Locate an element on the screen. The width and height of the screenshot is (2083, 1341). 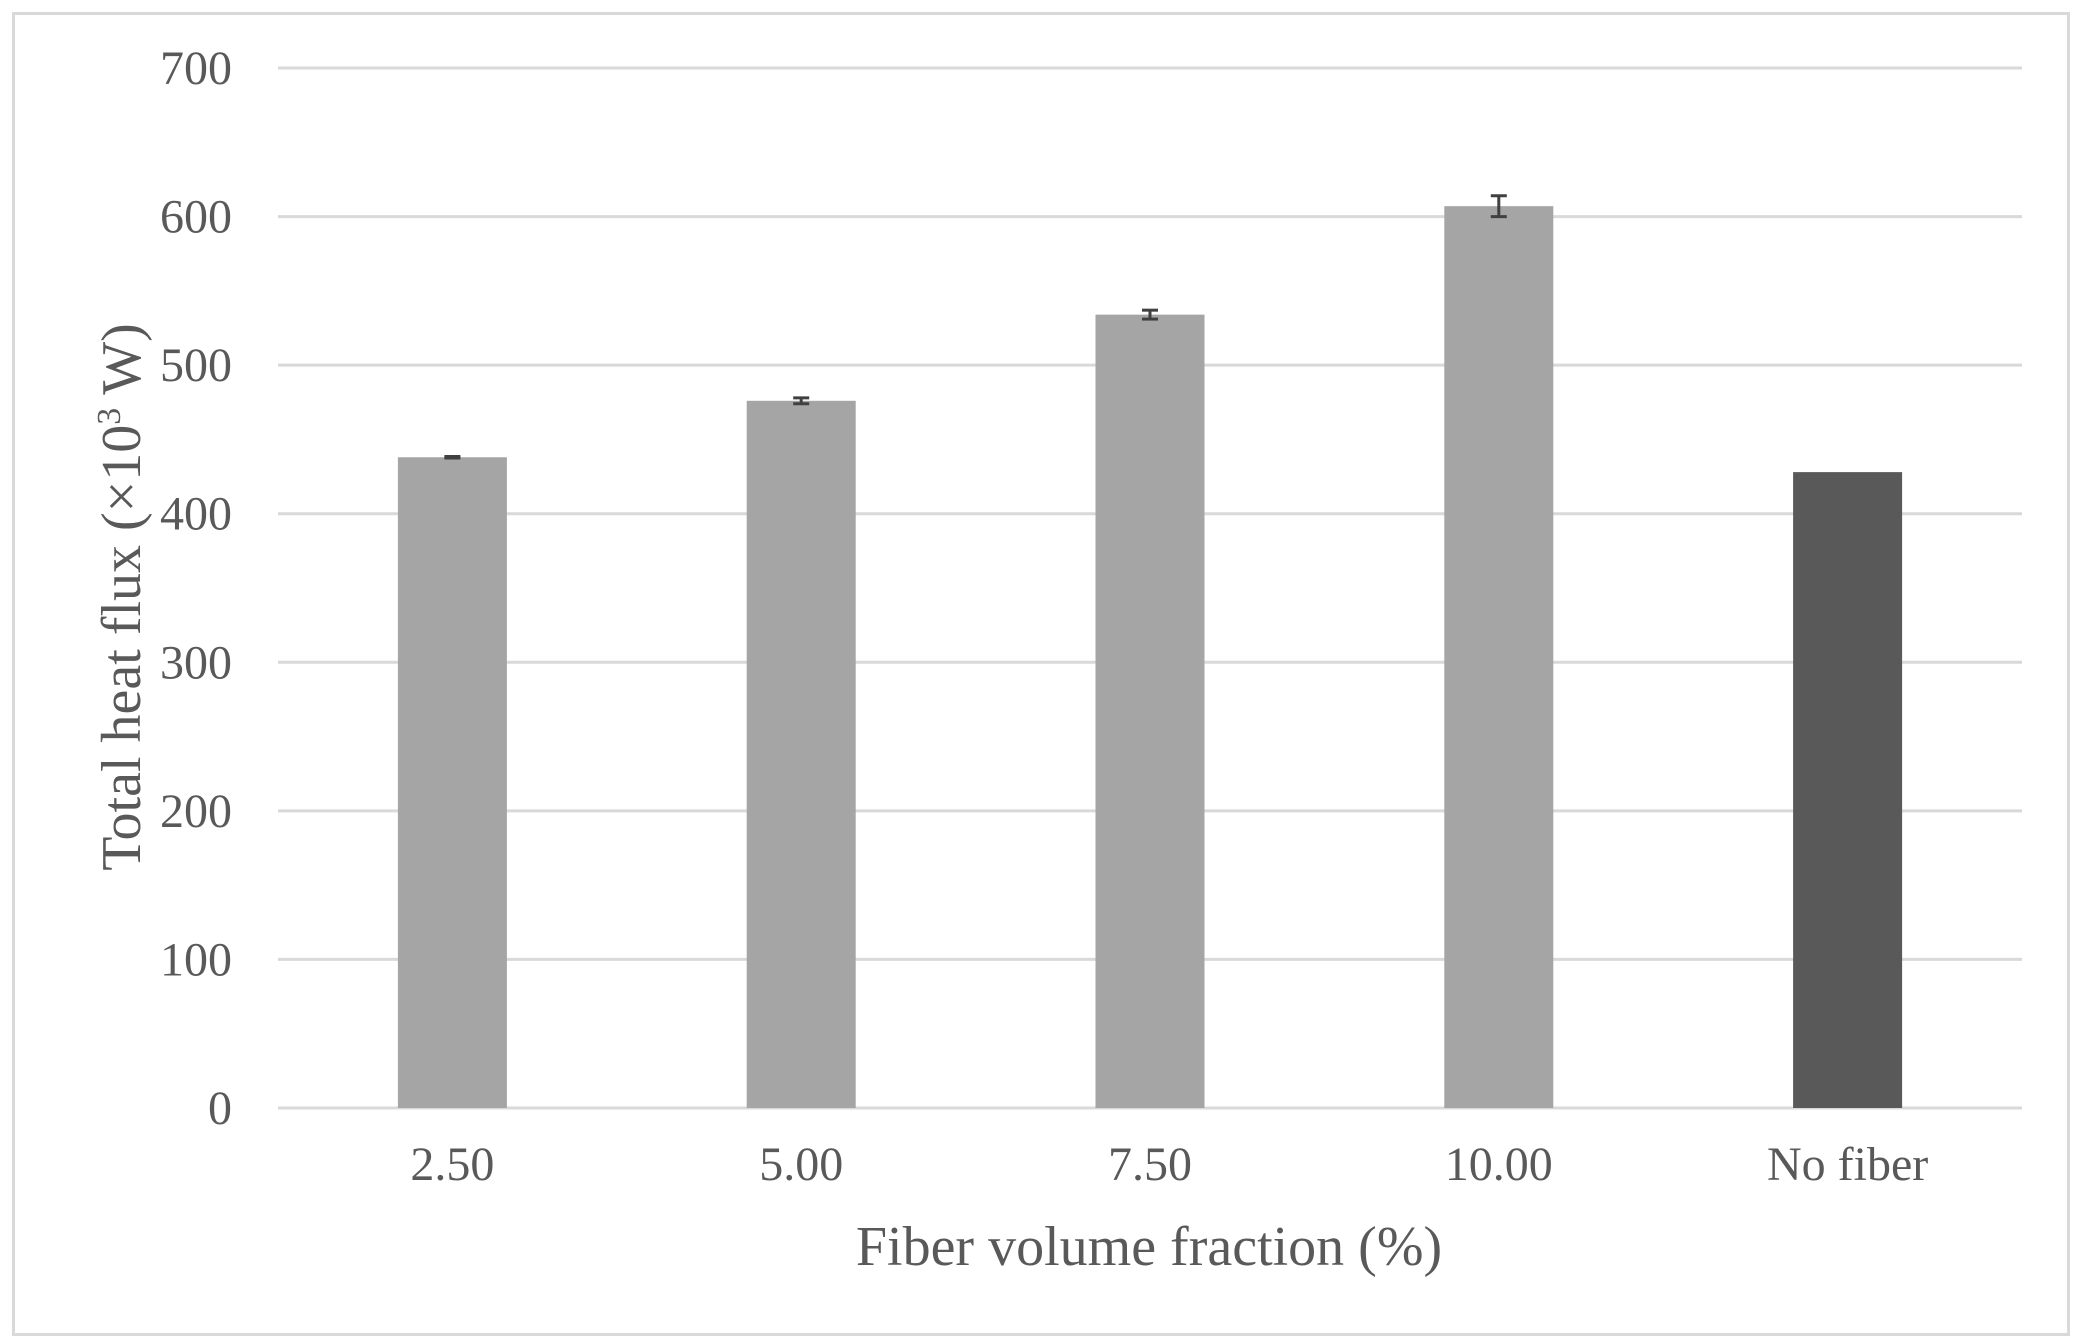
x-tick-label: 5.00 is located at coordinates (801, 1164).